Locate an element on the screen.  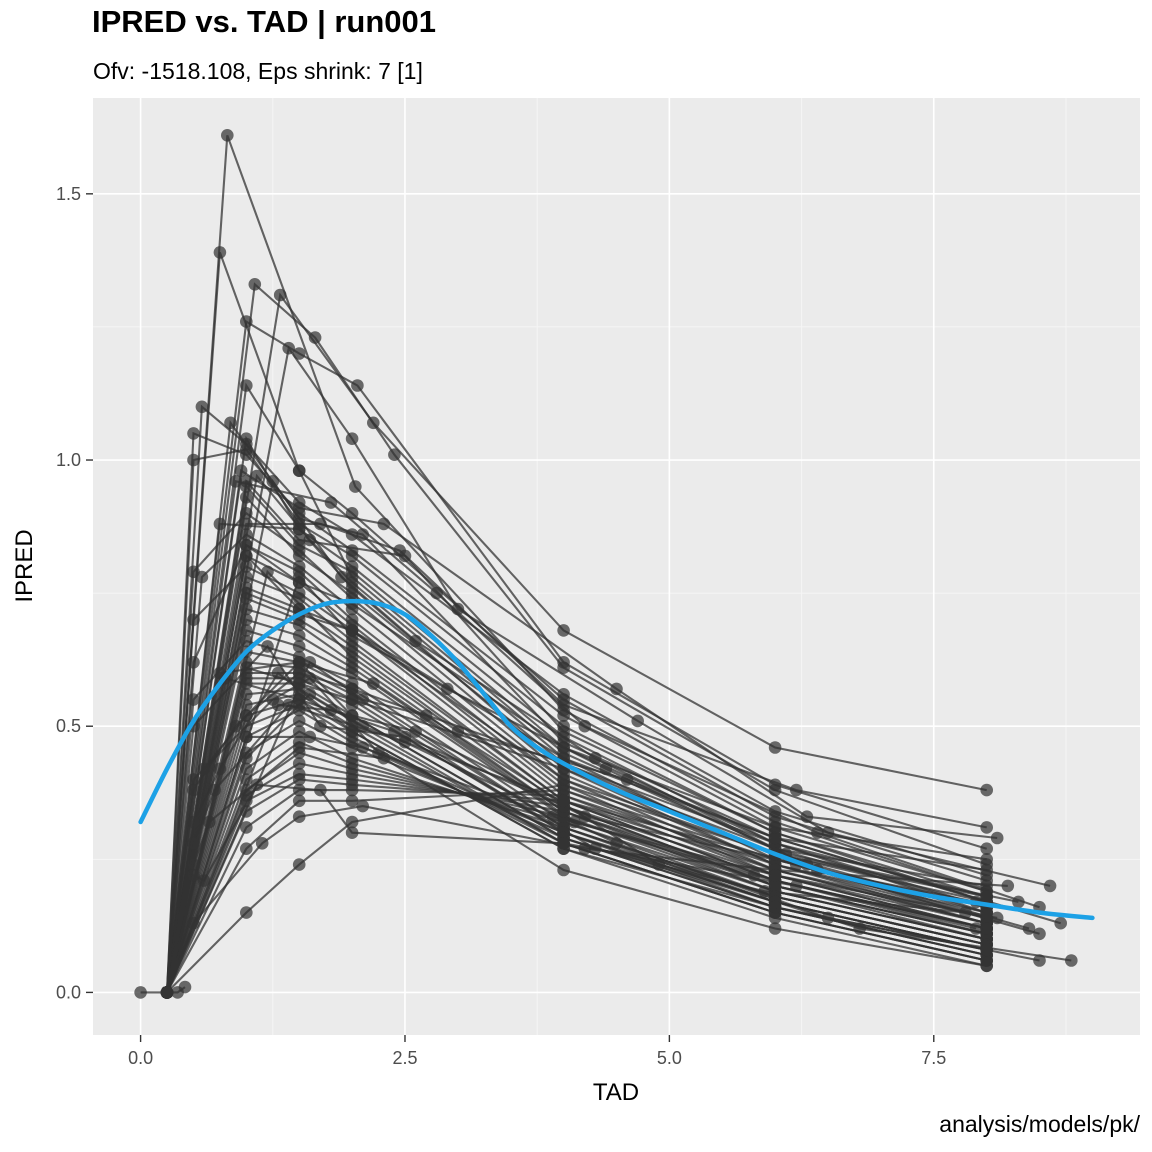
x-axis-title: TAD is located at coordinates (616, 1092).